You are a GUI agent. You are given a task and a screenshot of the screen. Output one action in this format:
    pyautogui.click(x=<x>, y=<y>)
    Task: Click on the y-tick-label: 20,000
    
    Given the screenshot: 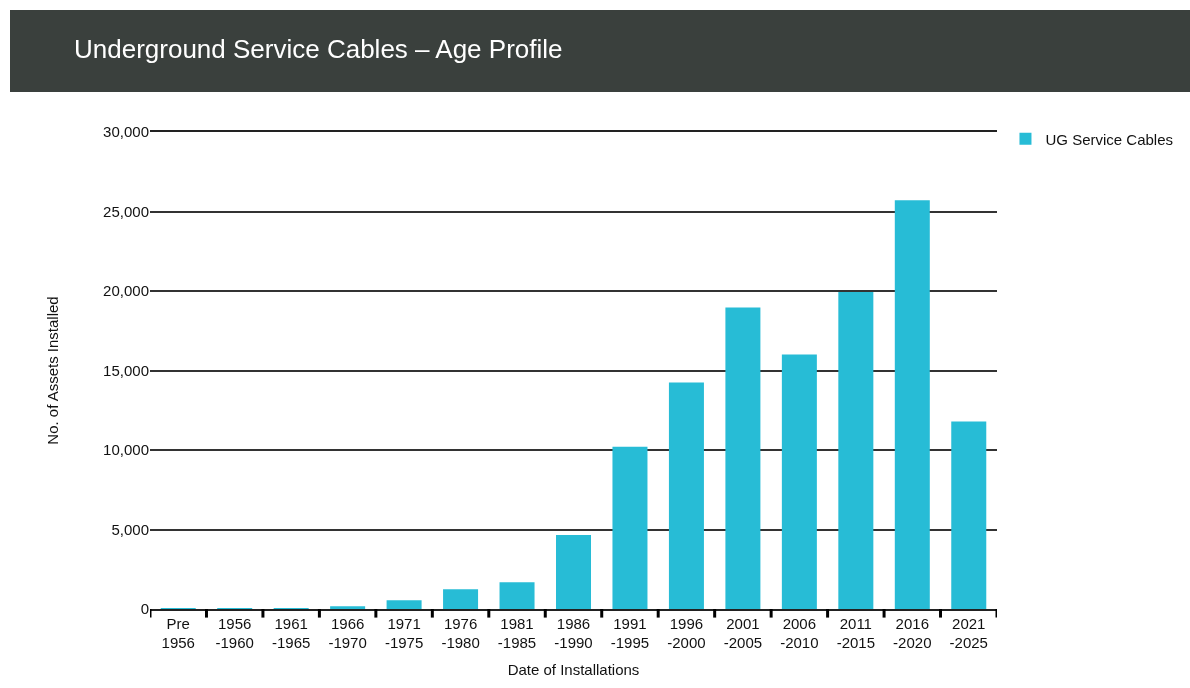 What is the action you would take?
    pyautogui.click(x=126, y=291)
    